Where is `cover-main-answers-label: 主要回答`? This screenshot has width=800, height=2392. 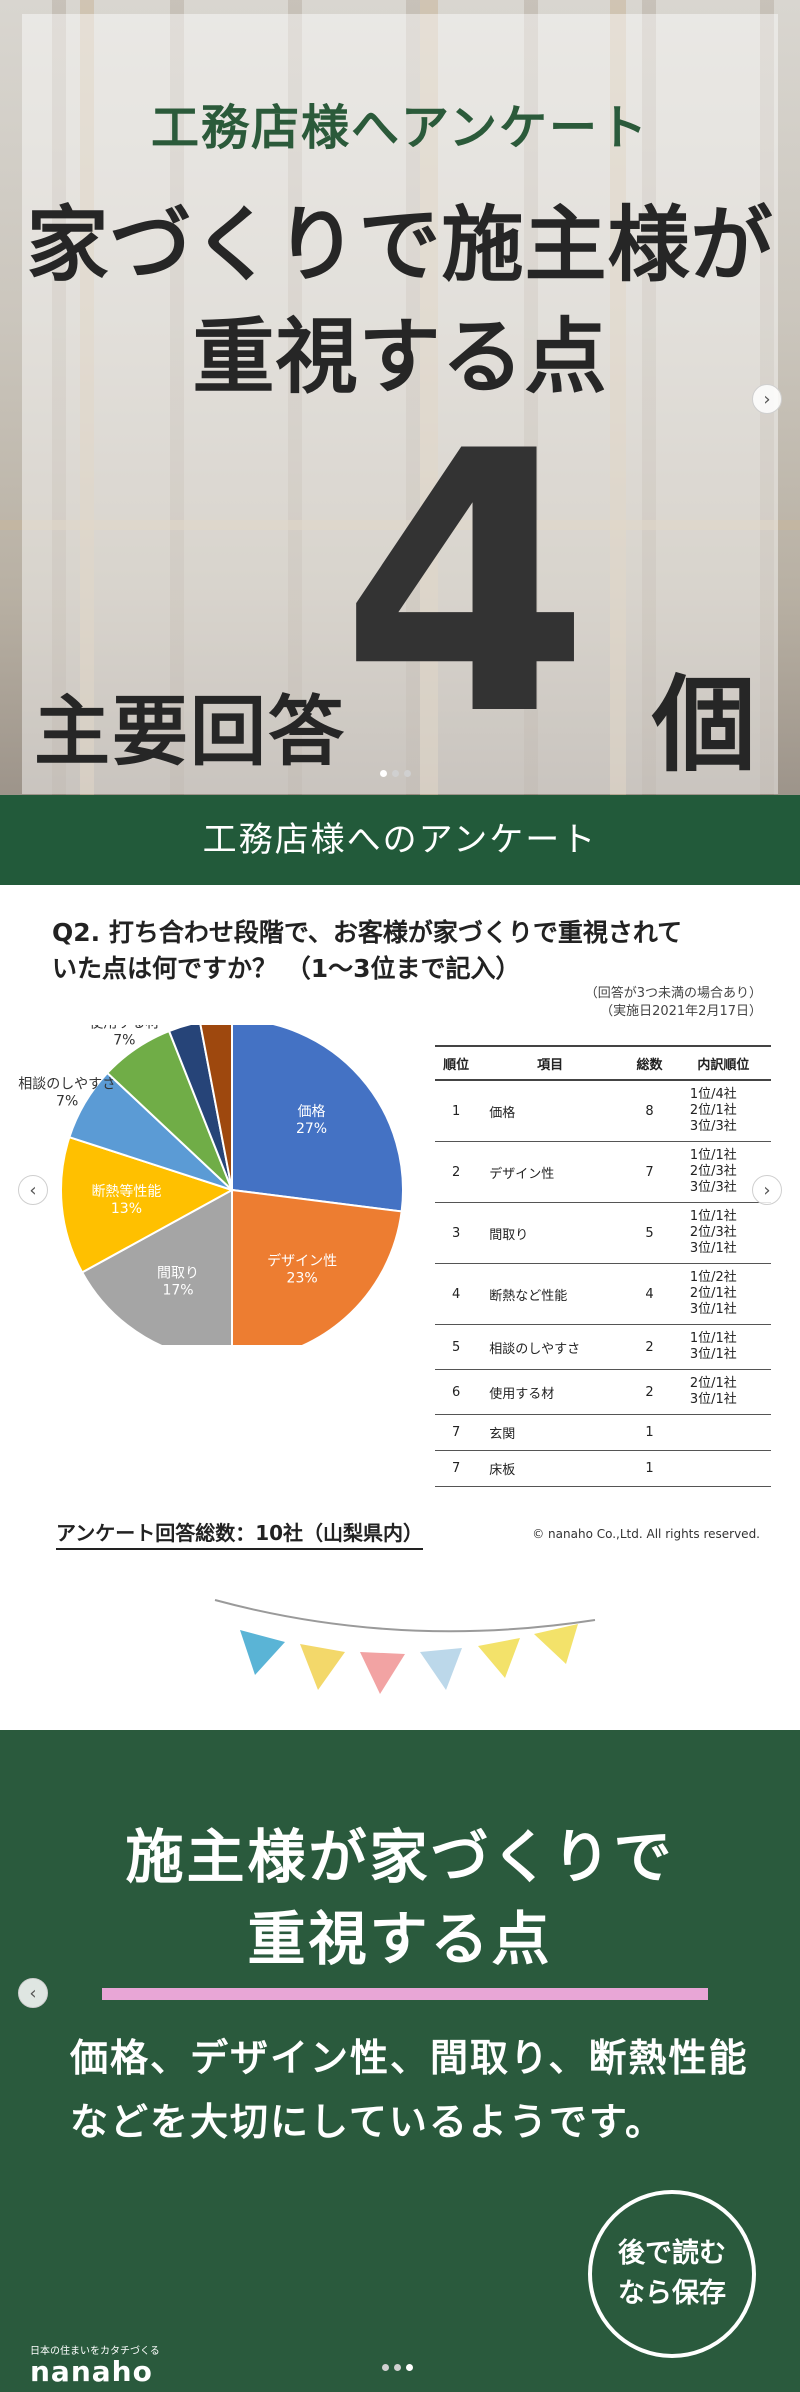 cover-main-answers-label: 主要回答 is located at coordinates (190, 731).